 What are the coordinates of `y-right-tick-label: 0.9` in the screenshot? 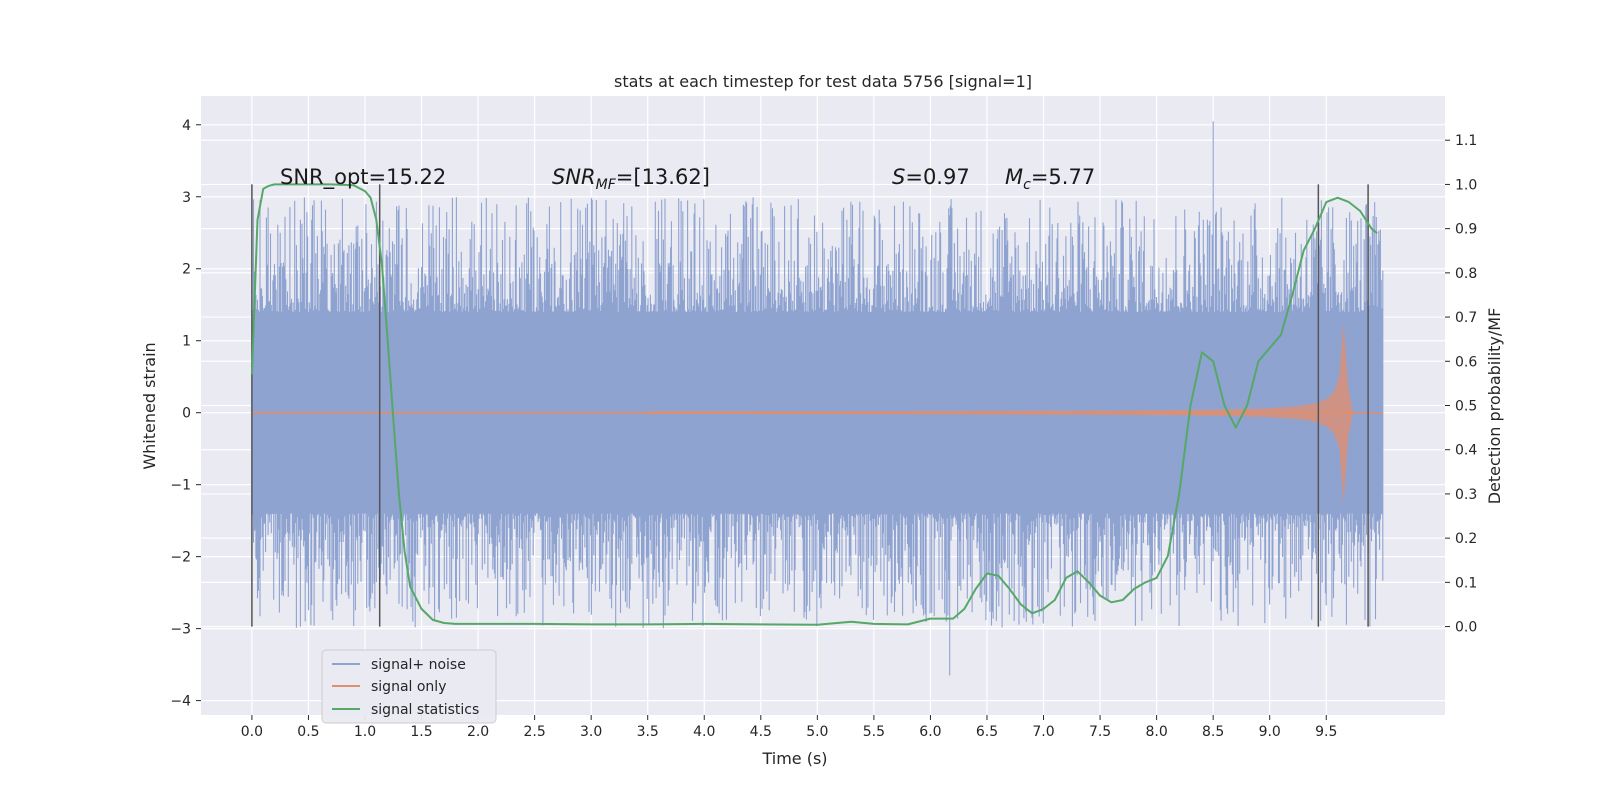 It's located at (1466, 230).